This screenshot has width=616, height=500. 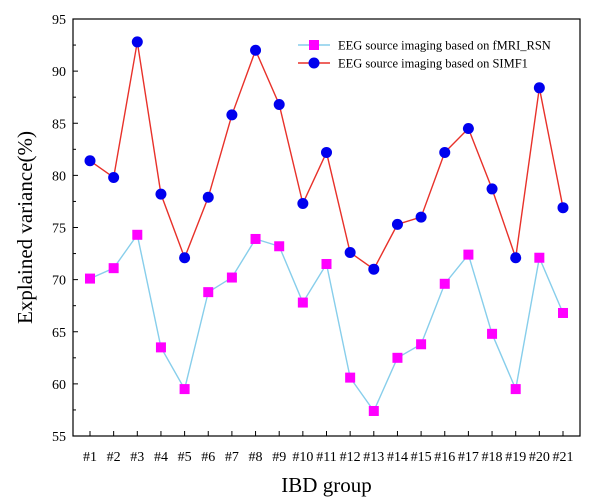 What do you see at coordinates (59, 437) in the screenshot?
I see `y-tick-label: 55` at bounding box center [59, 437].